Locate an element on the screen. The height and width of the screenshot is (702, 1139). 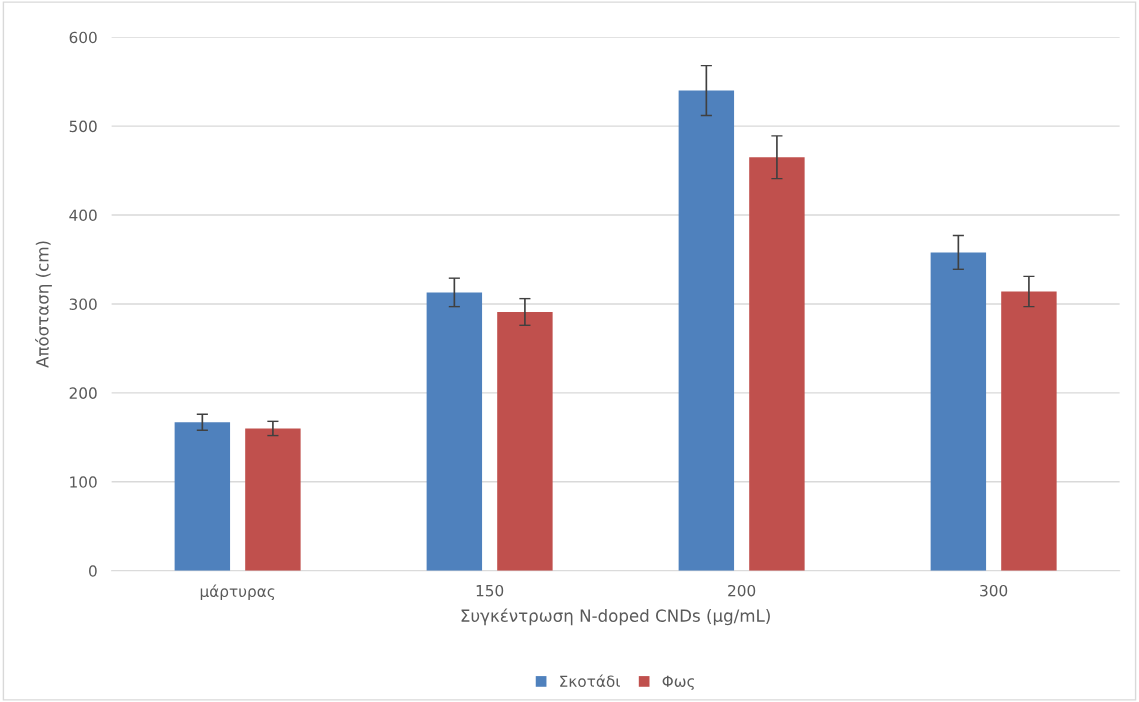
y-tick-label: 600 is located at coordinates (83, 37).